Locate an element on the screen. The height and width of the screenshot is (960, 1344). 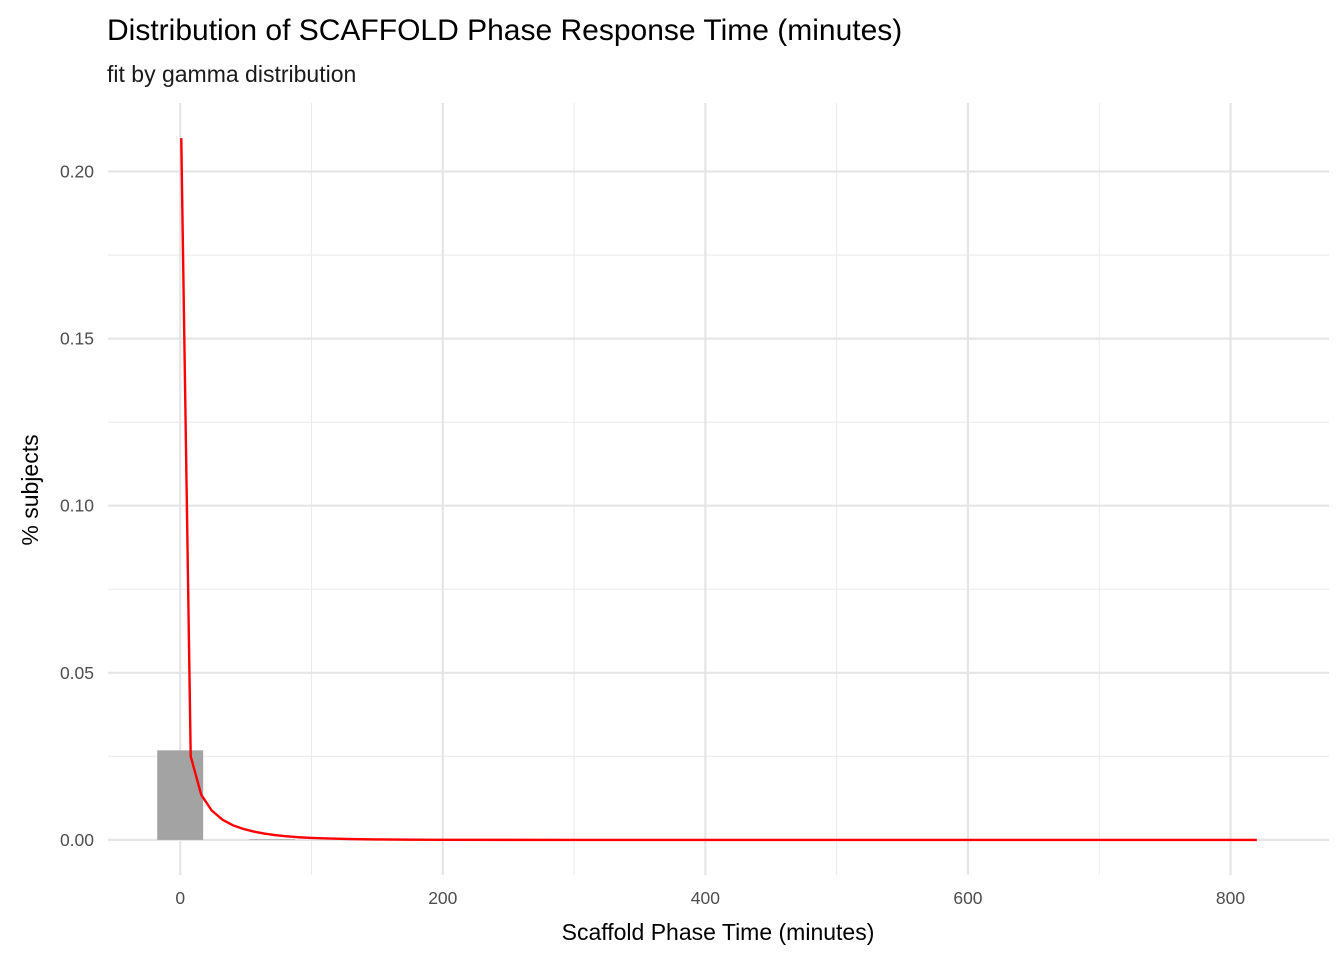
y-tick-label: 0.10 is located at coordinates (77, 506).